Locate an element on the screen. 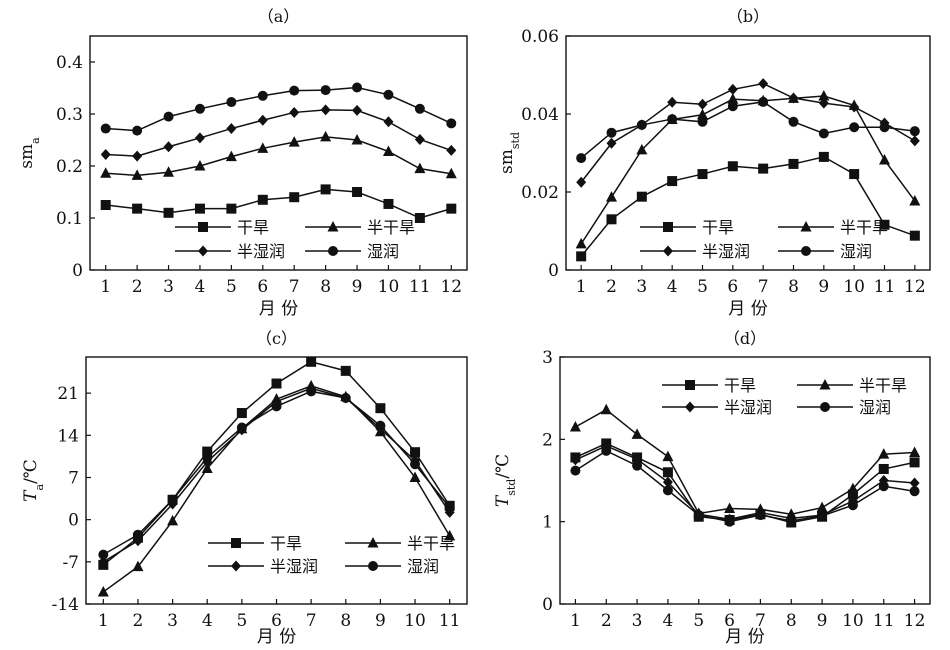 This screenshot has height=650, width=950. x-axis-label: 月 份 is located at coordinates (747, 309).